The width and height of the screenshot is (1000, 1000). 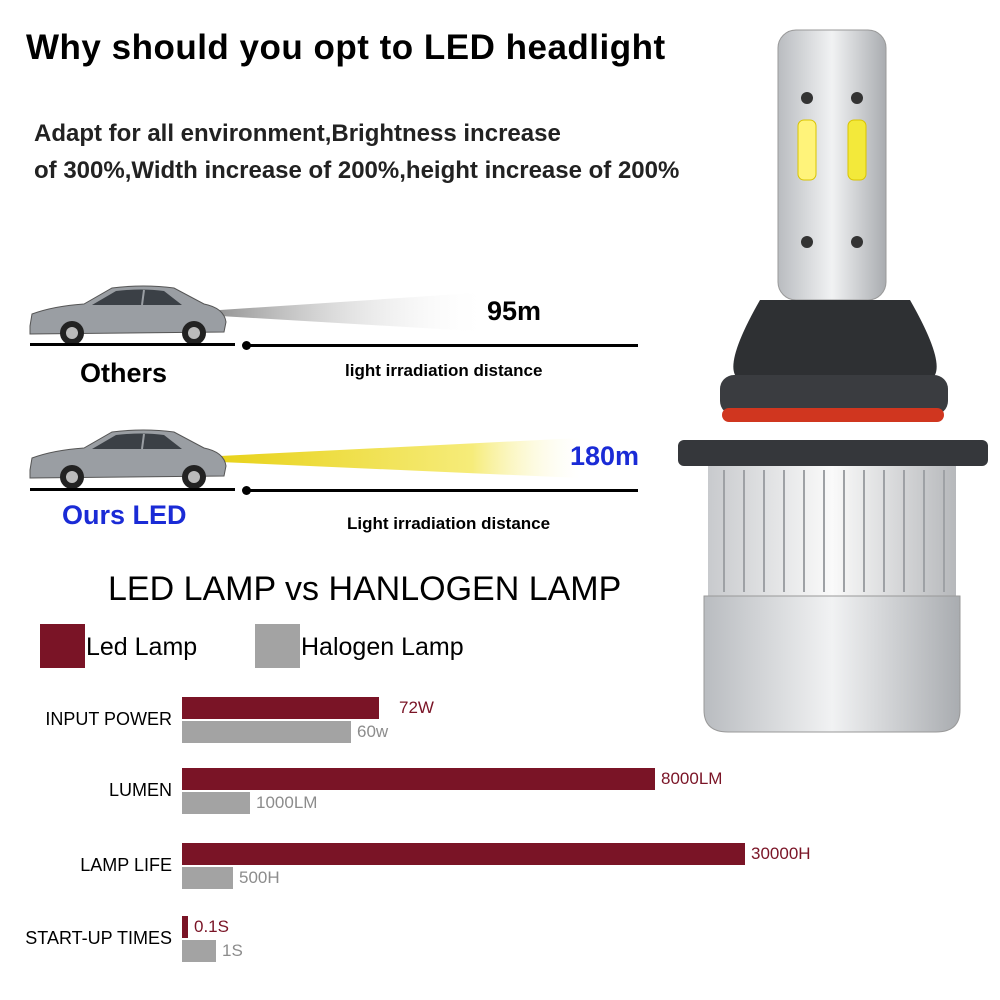 What do you see at coordinates (355, 312) in the screenshot?
I see `others-light-beam` at bounding box center [355, 312].